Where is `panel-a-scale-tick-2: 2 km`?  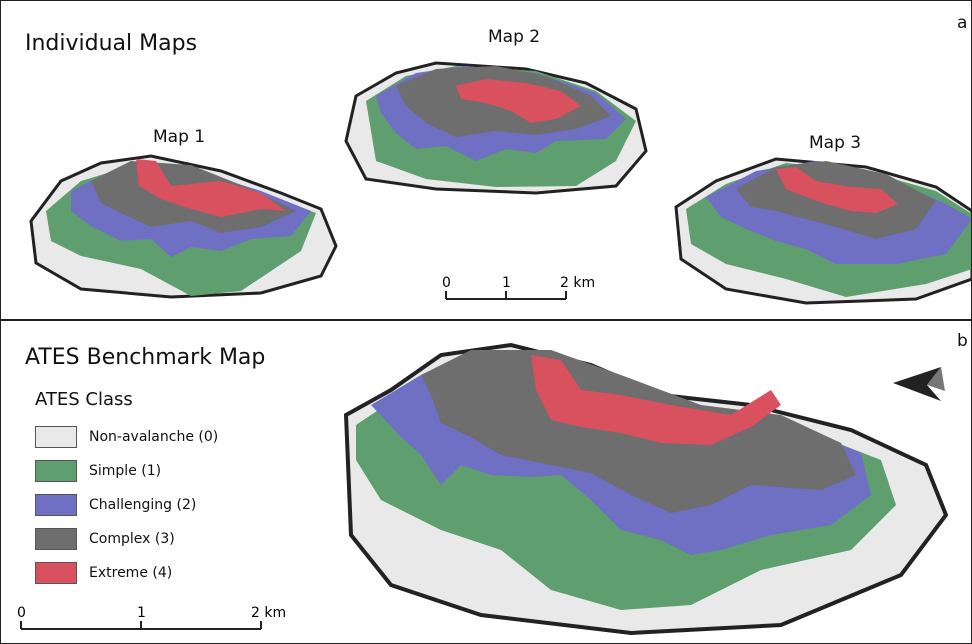 panel-a-scale-tick-2: 2 km is located at coordinates (577, 283).